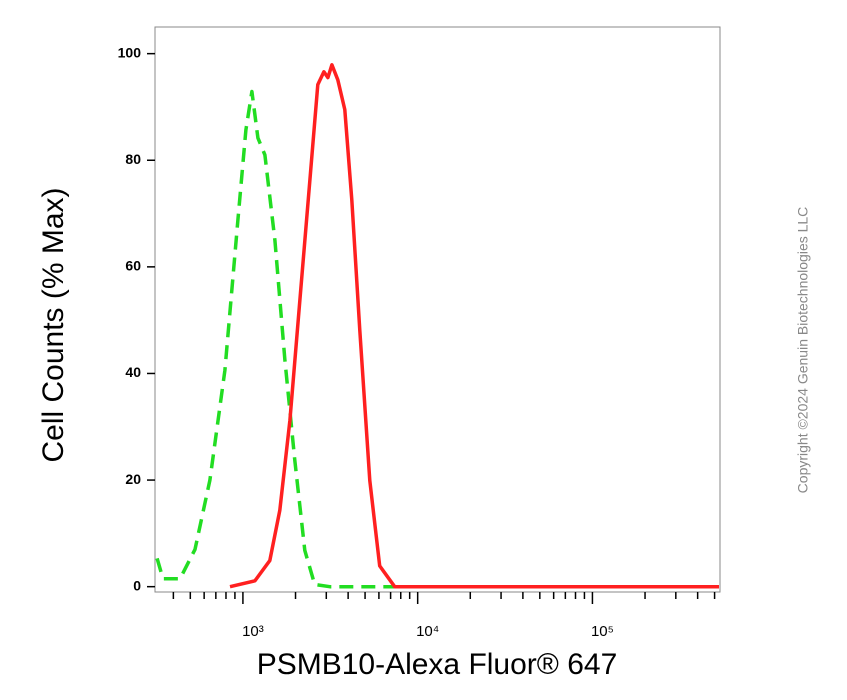 The image size is (847, 700). Describe the element at coordinates (133, 372) in the screenshot. I see `y-tick-label: 40` at that location.